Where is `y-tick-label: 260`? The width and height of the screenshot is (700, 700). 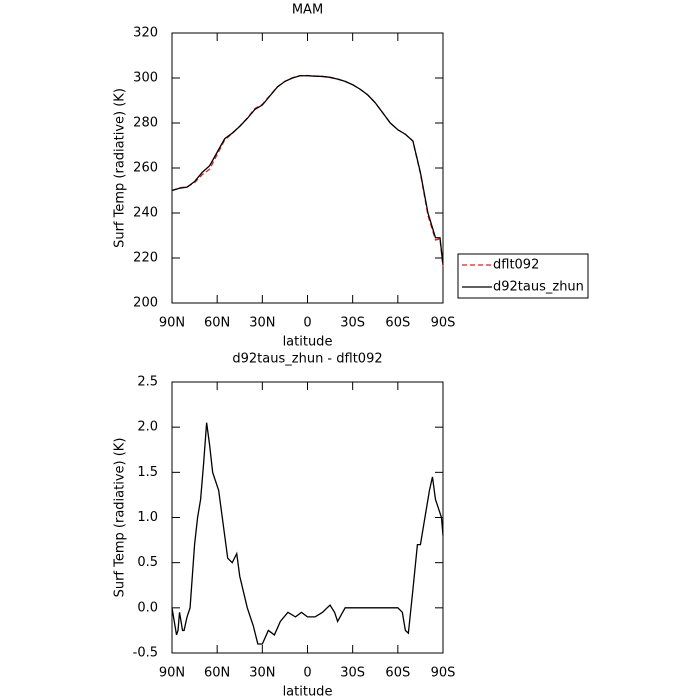 y-tick-label: 260 is located at coordinates (145, 168).